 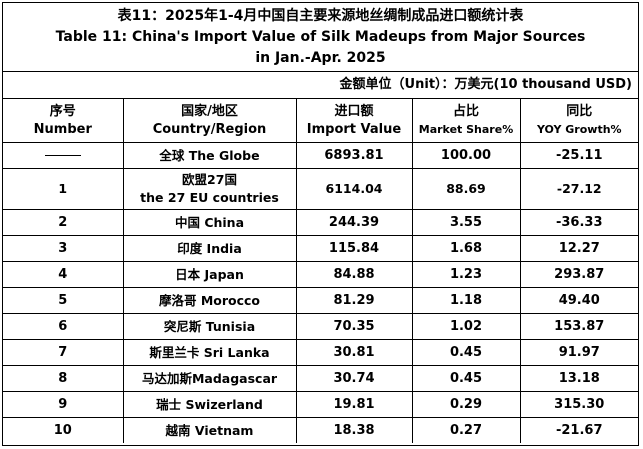 What do you see at coordinates (466, 121) in the screenshot?
I see `header-share: 占比 Market Share%` at bounding box center [466, 121].